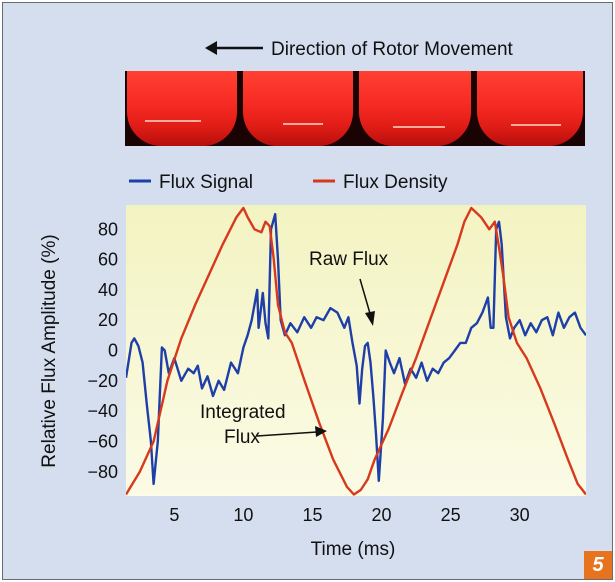  Describe the element at coordinates (520, 515) in the screenshot. I see `x-tick-label: 30` at that location.